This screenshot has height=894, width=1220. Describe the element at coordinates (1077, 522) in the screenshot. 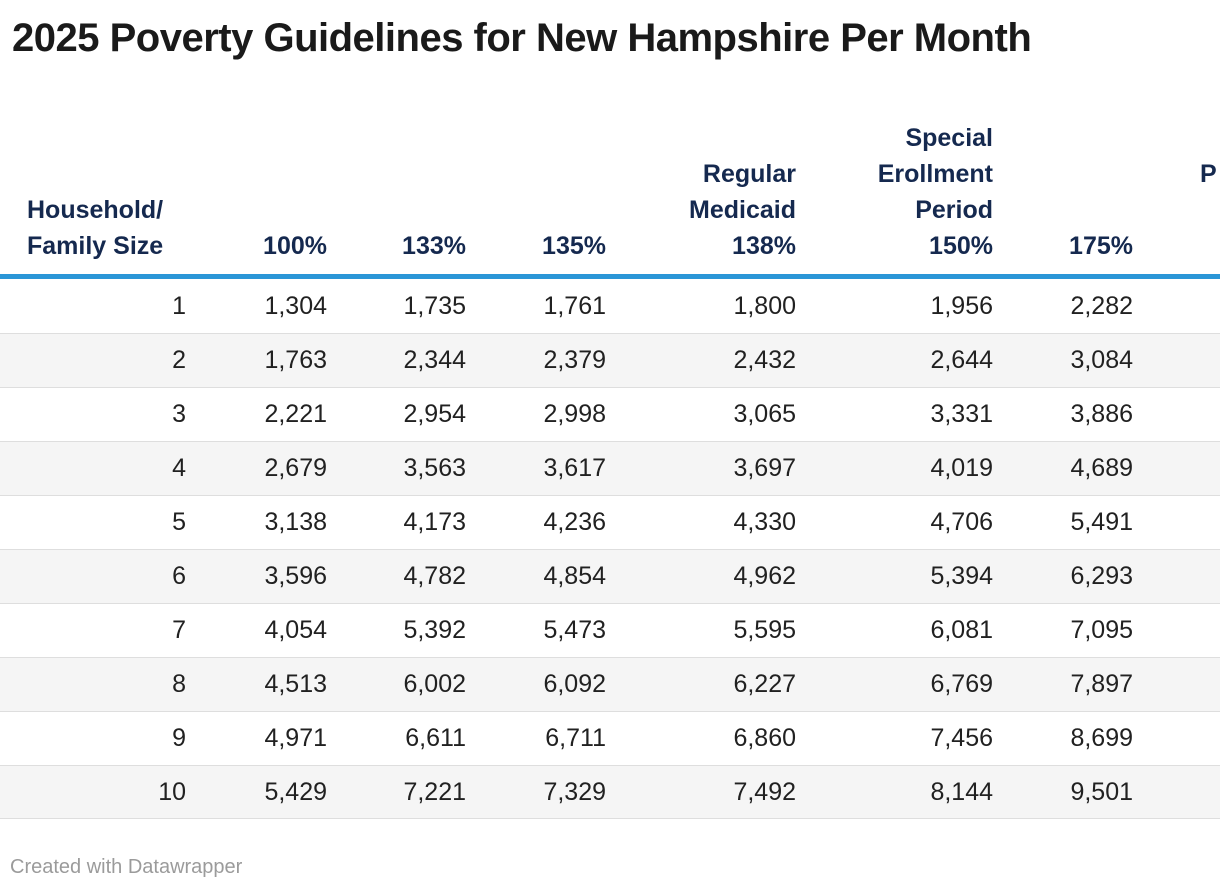

I see `cell-175-pct: 5,491` at that location.